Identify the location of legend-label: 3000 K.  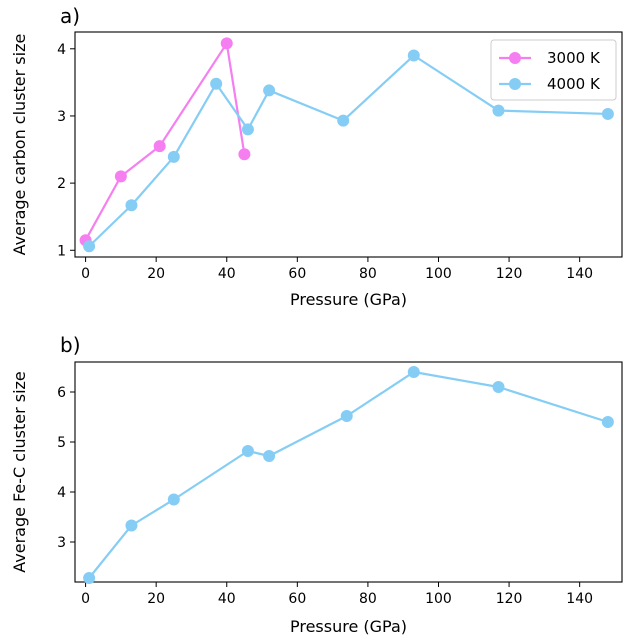
(574, 58).